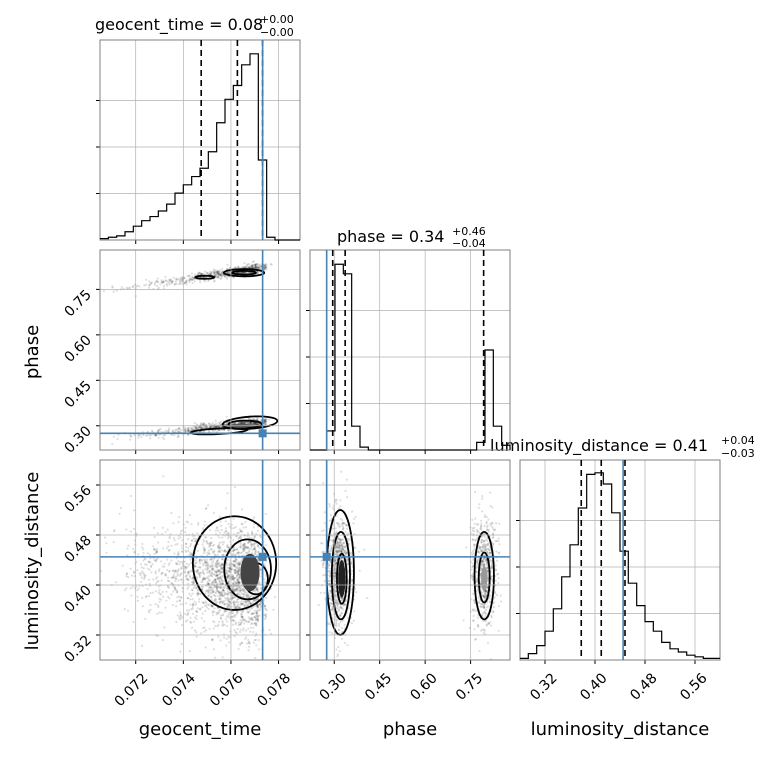 This screenshot has width=760, height=760. I want to click on scatter-lumdist-geocent-point-1992, so click(245, 621).